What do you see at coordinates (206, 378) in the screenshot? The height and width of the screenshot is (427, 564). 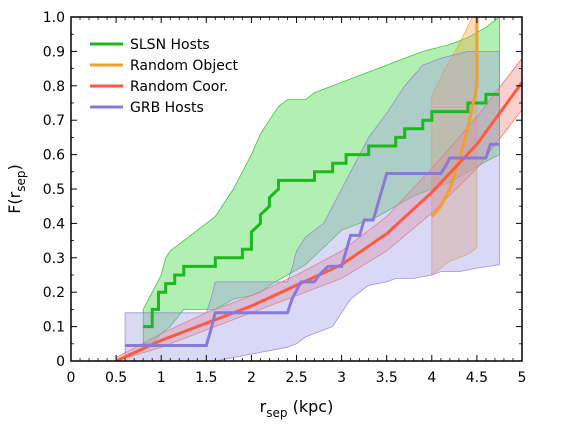 I see `x-tick-label: 1.5` at bounding box center [206, 378].